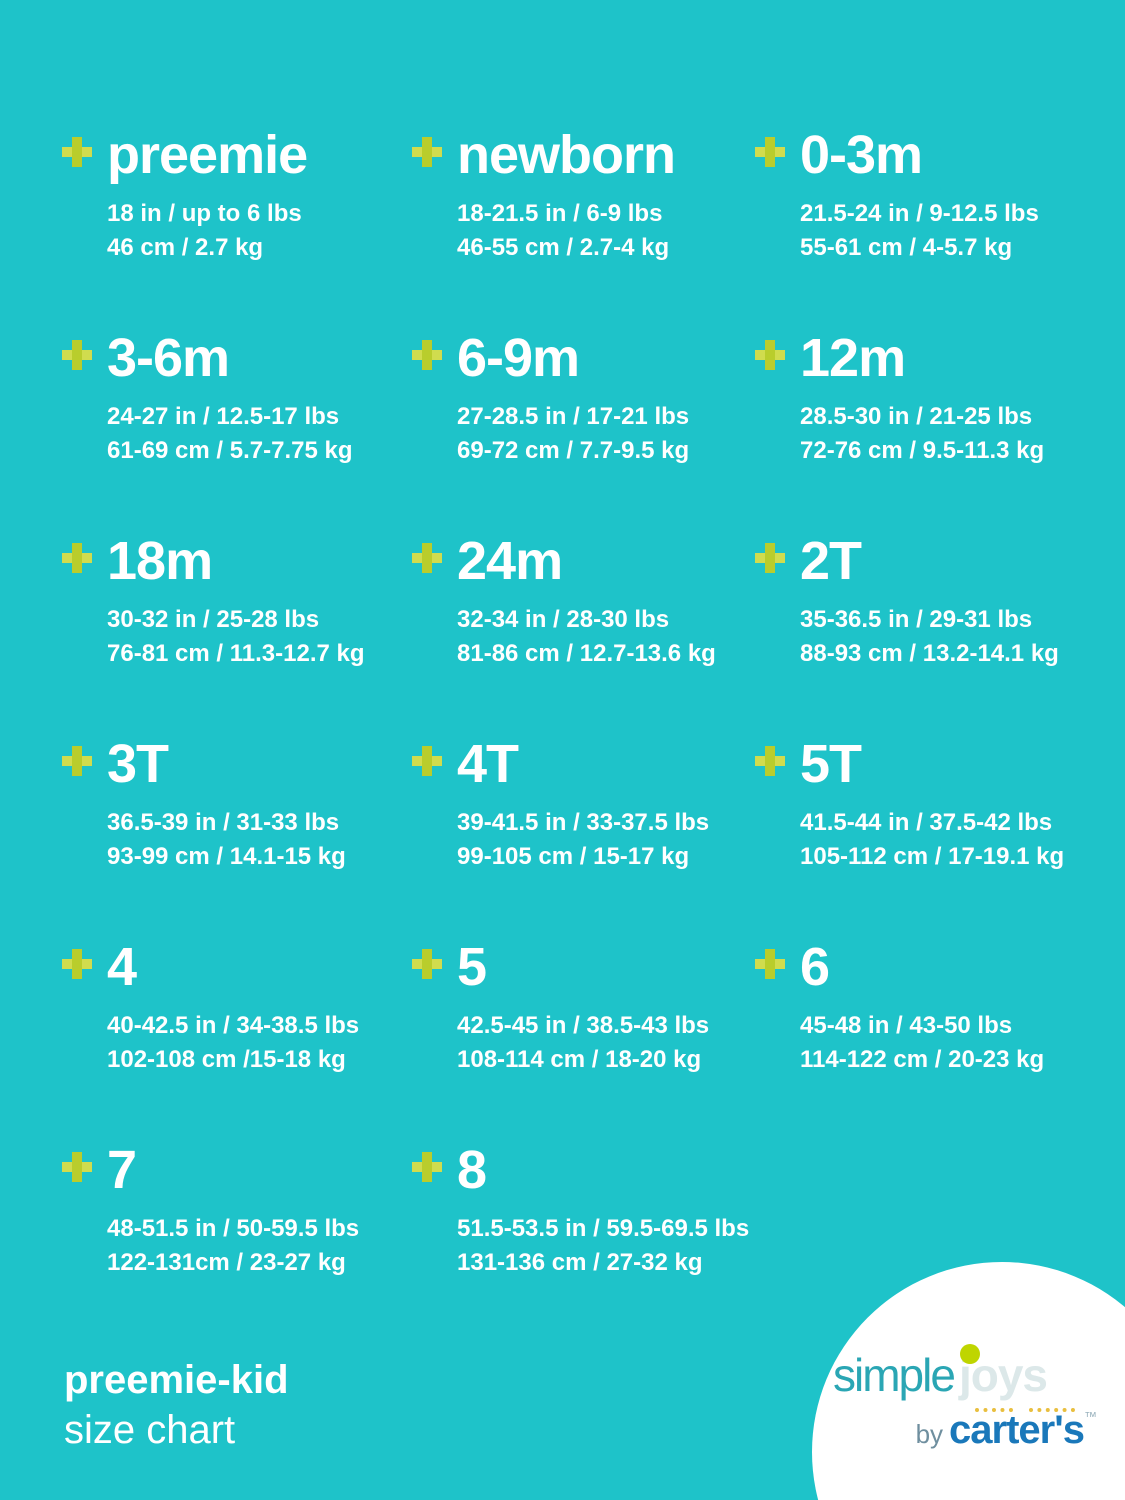 Image resolution: width=1125 pixels, height=1500 pixels. I want to click on size-label: 4, so click(122, 967).